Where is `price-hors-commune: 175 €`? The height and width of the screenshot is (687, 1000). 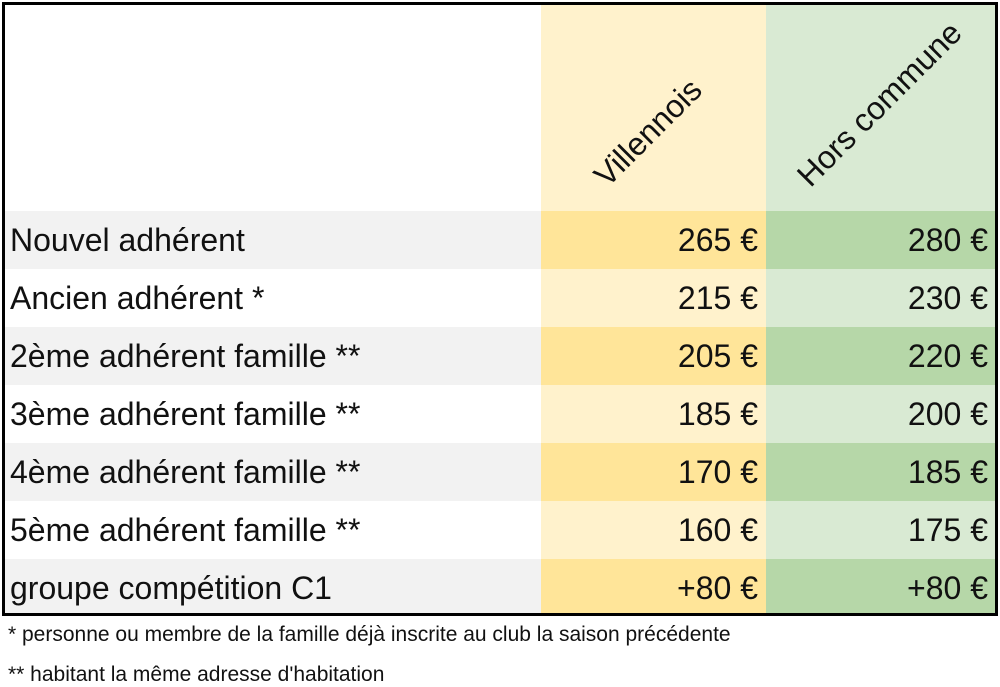 price-hors-commune: 175 € is located at coordinates (880, 530).